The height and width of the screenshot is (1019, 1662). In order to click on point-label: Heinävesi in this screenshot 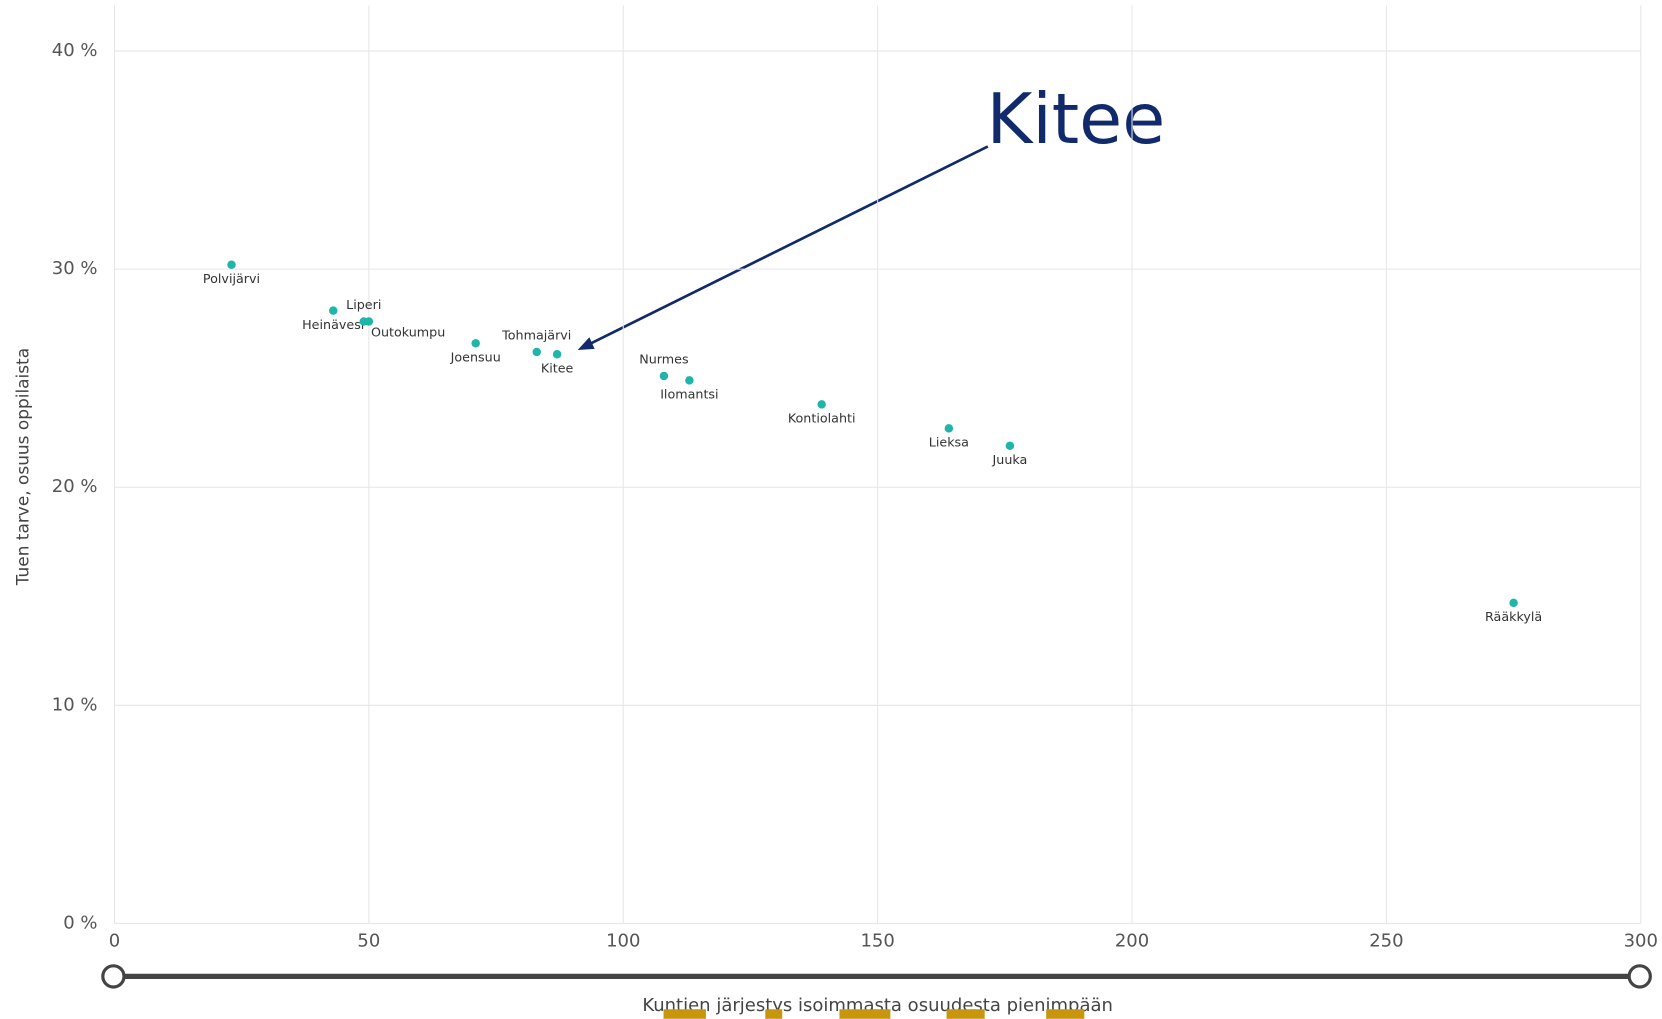, I will do `click(333, 324)`.